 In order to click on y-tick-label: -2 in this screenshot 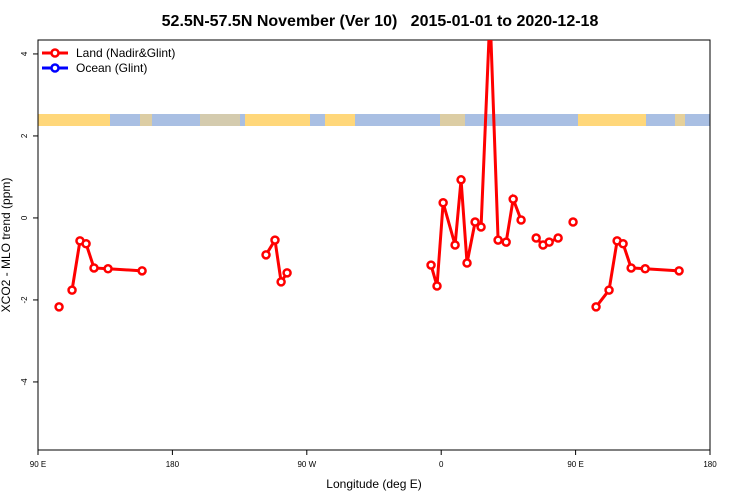, I will do `click(24, 300)`.